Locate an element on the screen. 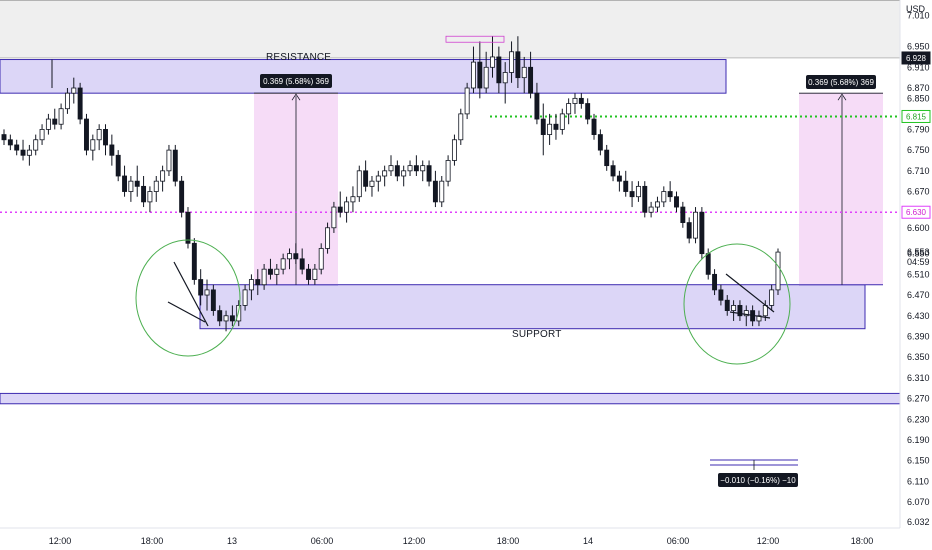 The image size is (932, 550). y-tick-label: 6.950 is located at coordinates (918, 47).